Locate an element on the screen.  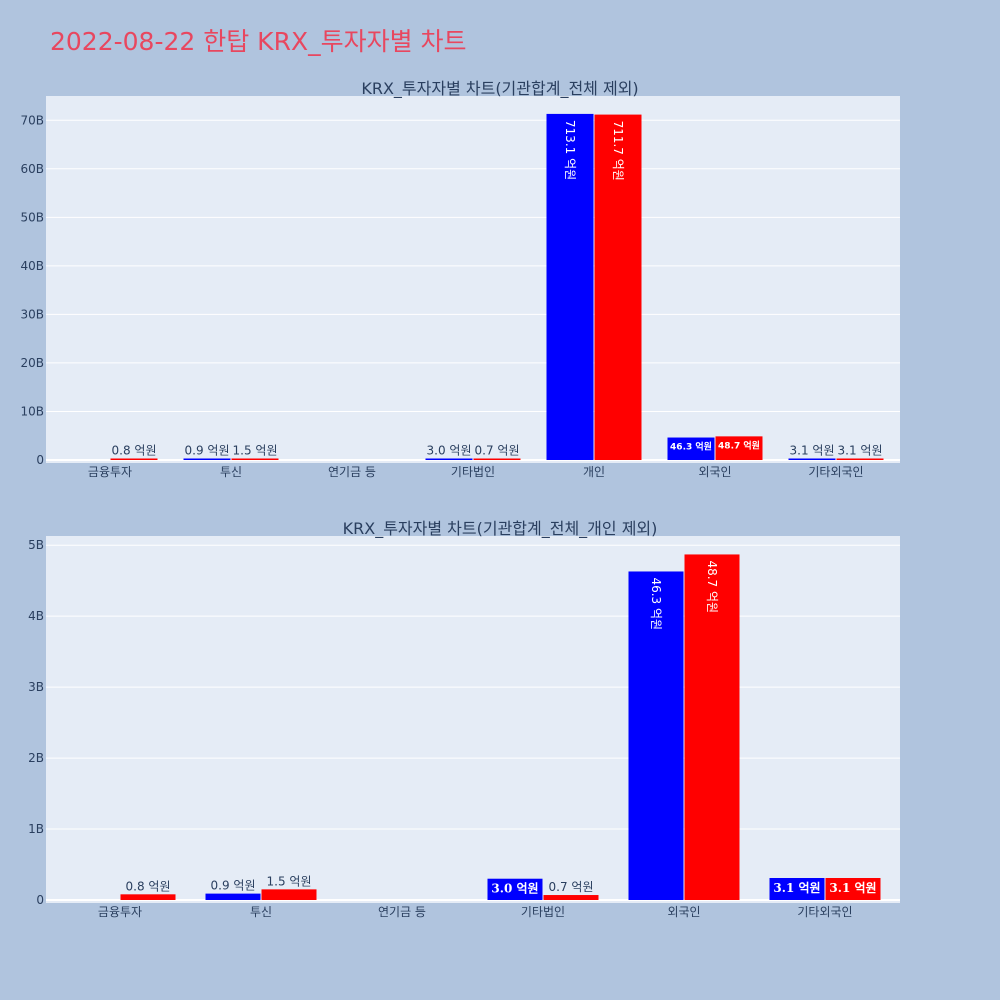
bar-label: 711.7 억원 is located at coordinates (618, 151).